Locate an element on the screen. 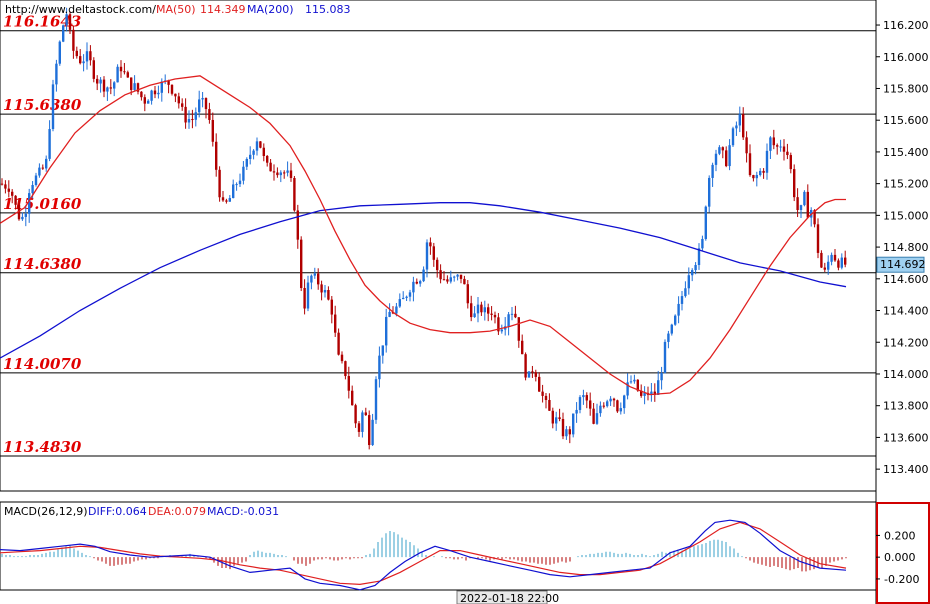 This screenshot has width=930, height=604. y-tick-label: 113.400 is located at coordinates (906, 469).